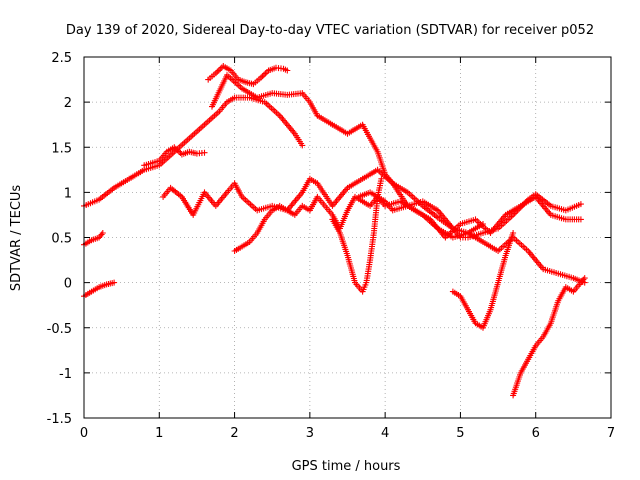 The width and height of the screenshot is (640, 480). Describe the element at coordinates (460, 433) in the screenshot. I see `x-tick-label: 5` at that location.